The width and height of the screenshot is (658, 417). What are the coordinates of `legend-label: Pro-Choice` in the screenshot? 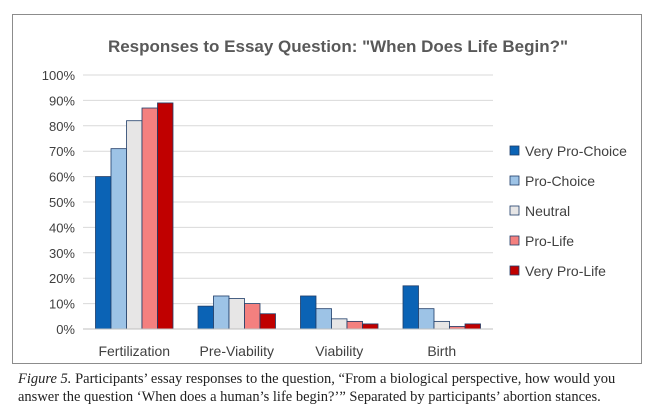 It's located at (560, 181).